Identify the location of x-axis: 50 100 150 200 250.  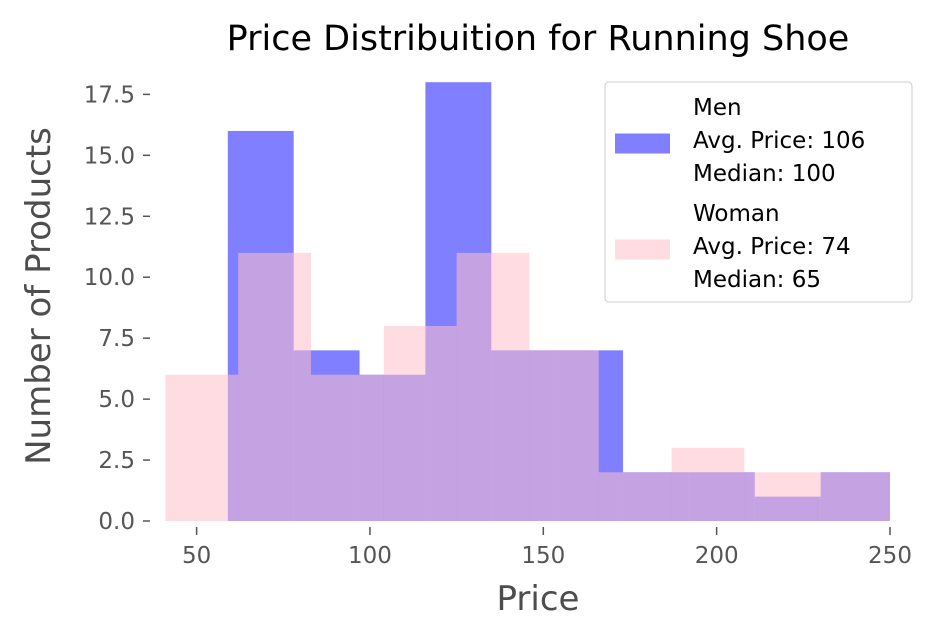
(547, 548).